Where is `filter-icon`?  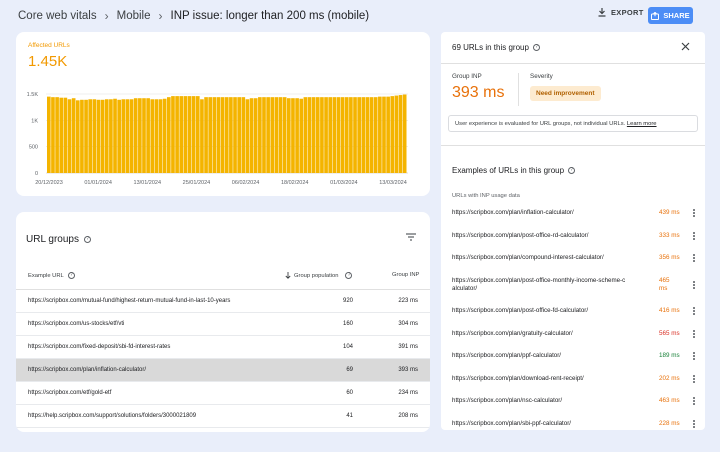
filter-icon is located at coordinates (411, 237).